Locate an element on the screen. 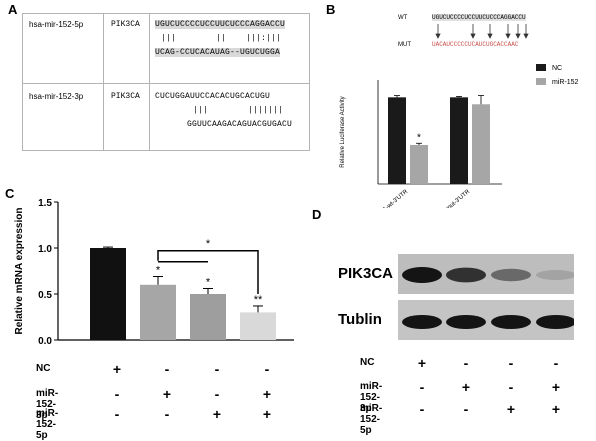 The width and height of the screenshot is (596, 441). y-tick-label: 1.0 is located at coordinates (45, 249).